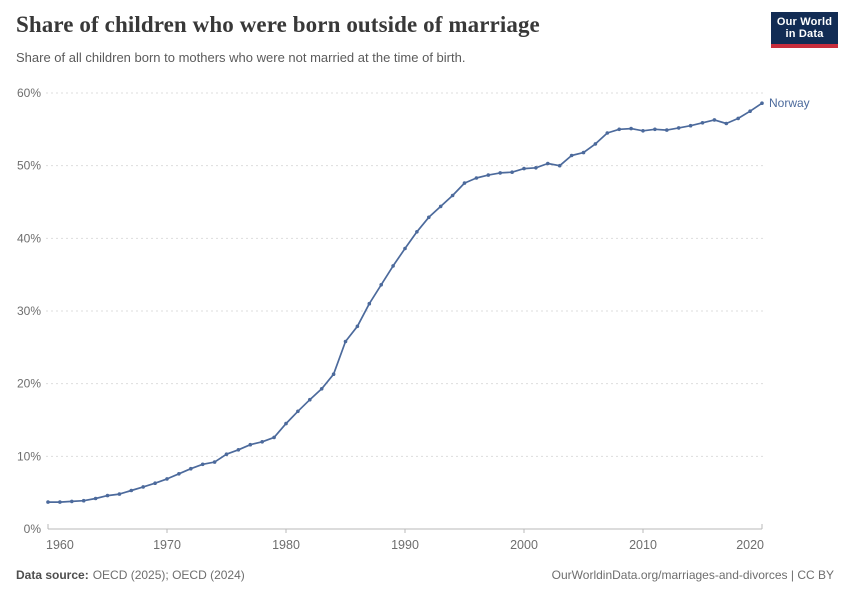 Image resolution: width=850 pixels, height=600 pixels. I want to click on y-tick-label: 10%, so click(29, 456).